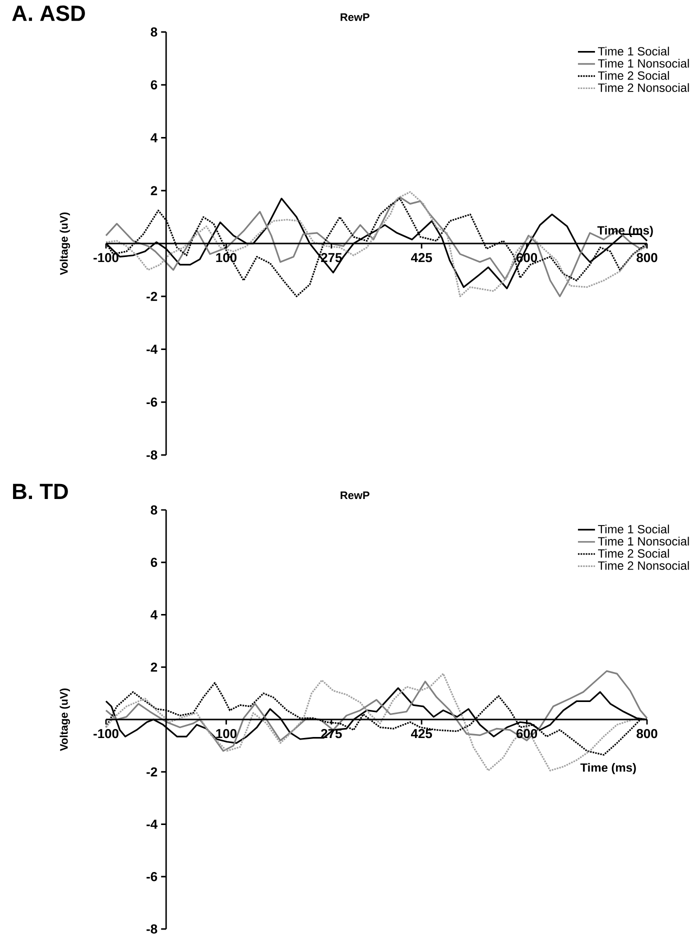 The width and height of the screenshot is (699, 937). Describe the element at coordinates (608, 768) in the screenshot. I see `x-axis-title: Time (ms)` at that location.